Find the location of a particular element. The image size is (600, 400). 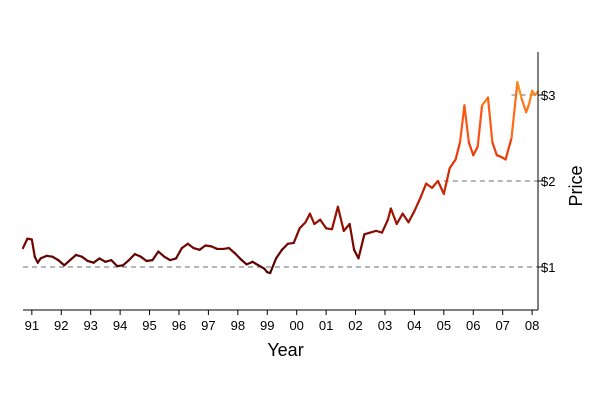

x-tick-label: 97 is located at coordinates (208, 325).